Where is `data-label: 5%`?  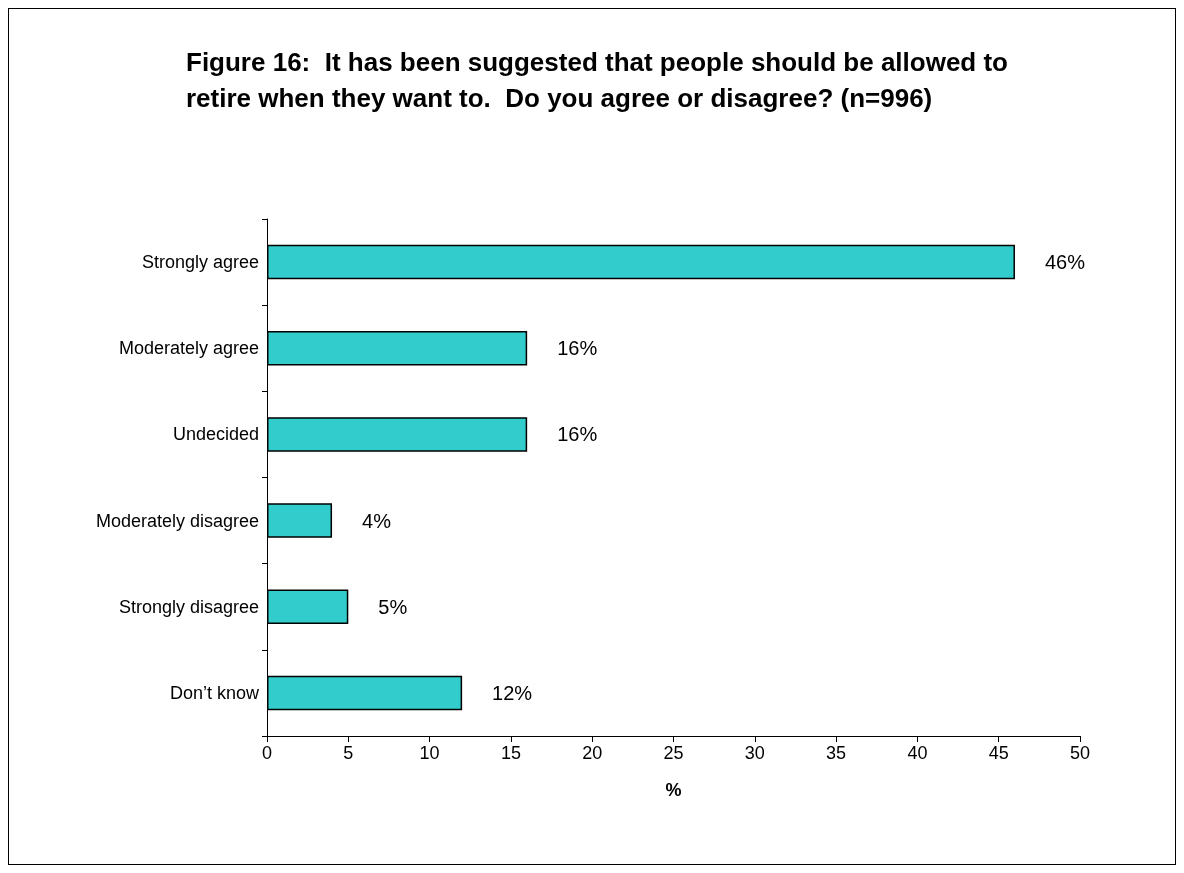 data-label: 5% is located at coordinates (393, 606).